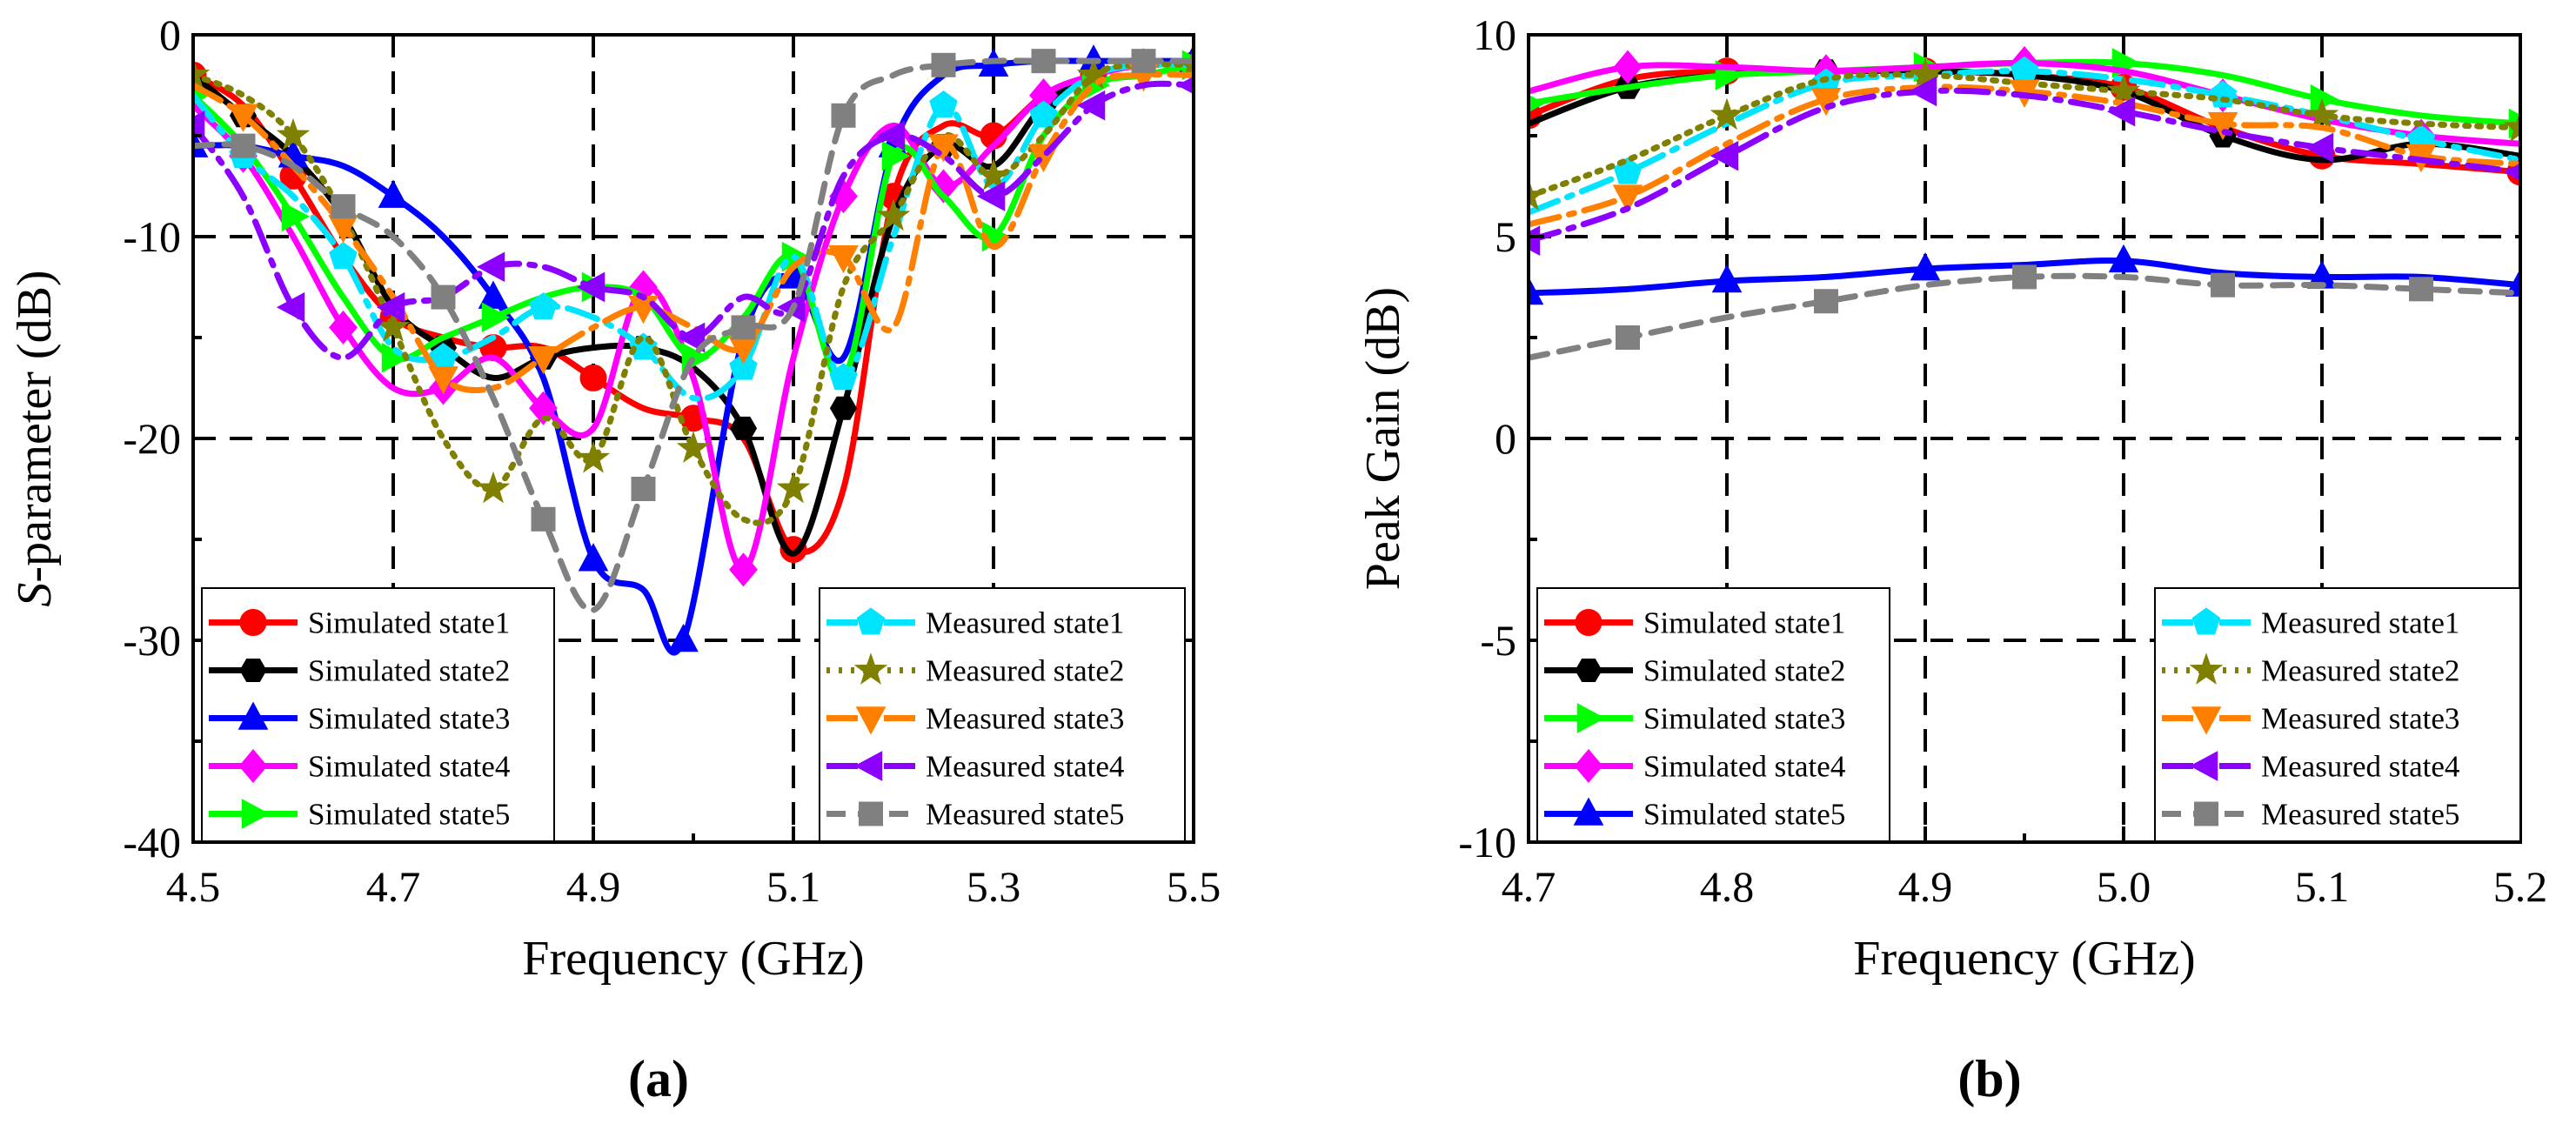  What do you see at coordinates (1505, 438) in the screenshot?
I see `y-tick-label: 0` at bounding box center [1505, 438].